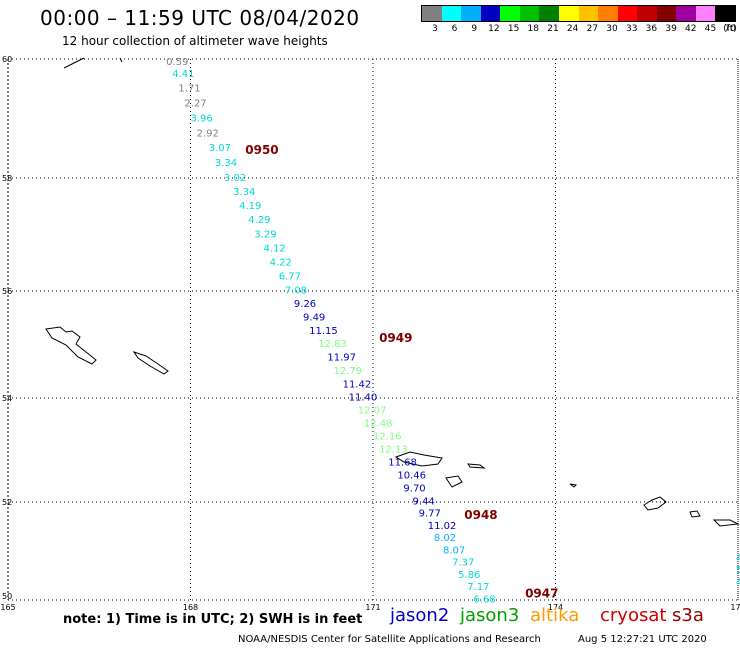 The image size is (740, 650). Describe the element at coordinates (387, 437) in the screenshot. I see `swh-value: 12.16` at that location.